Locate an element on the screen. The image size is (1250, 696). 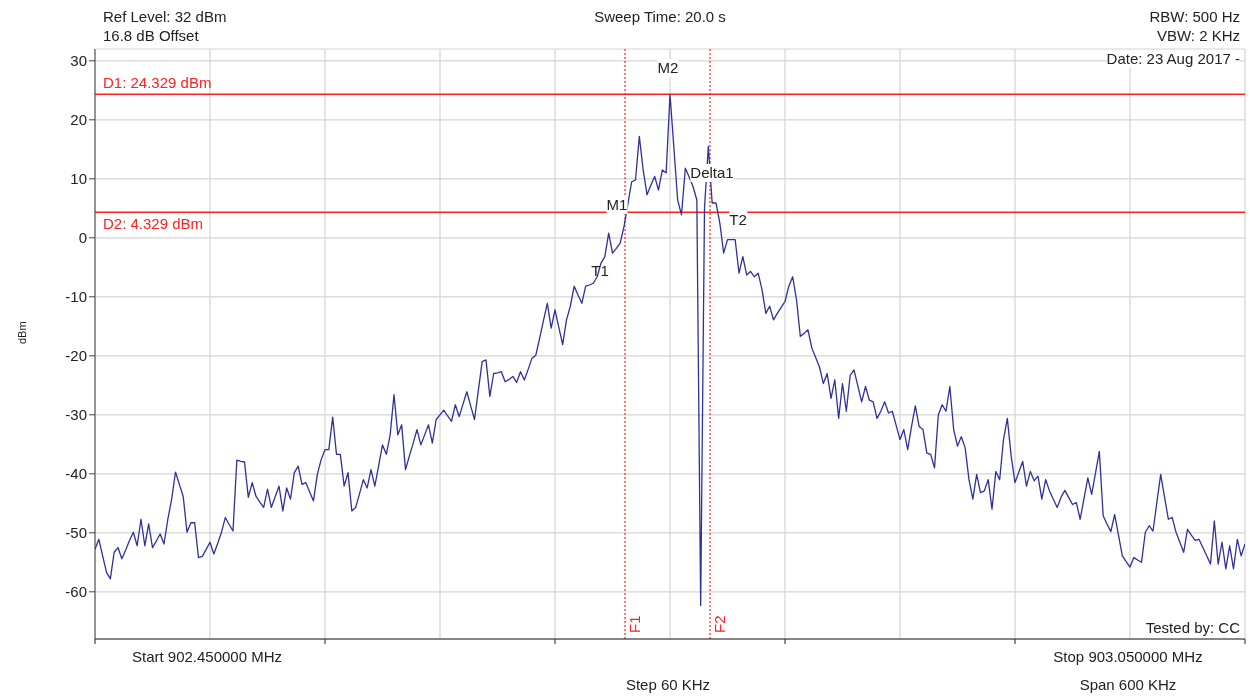
y-tick-label: -10 is located at coordinates (76, 297).